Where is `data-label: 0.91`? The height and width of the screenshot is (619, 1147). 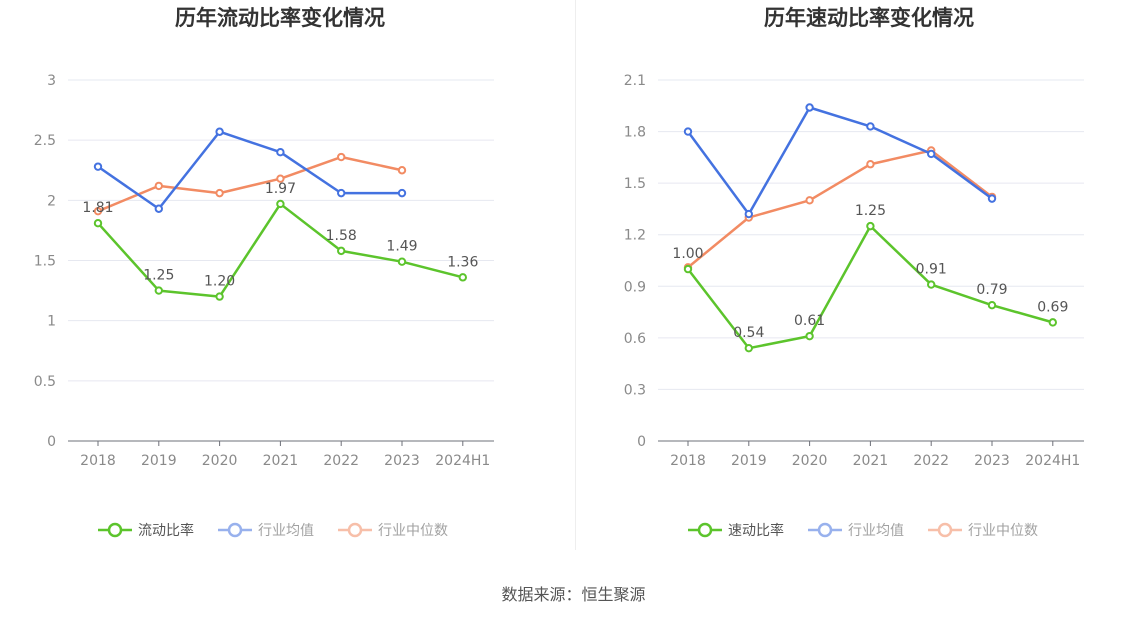
data-label: 0.91 is located at coordinates (931, 270).